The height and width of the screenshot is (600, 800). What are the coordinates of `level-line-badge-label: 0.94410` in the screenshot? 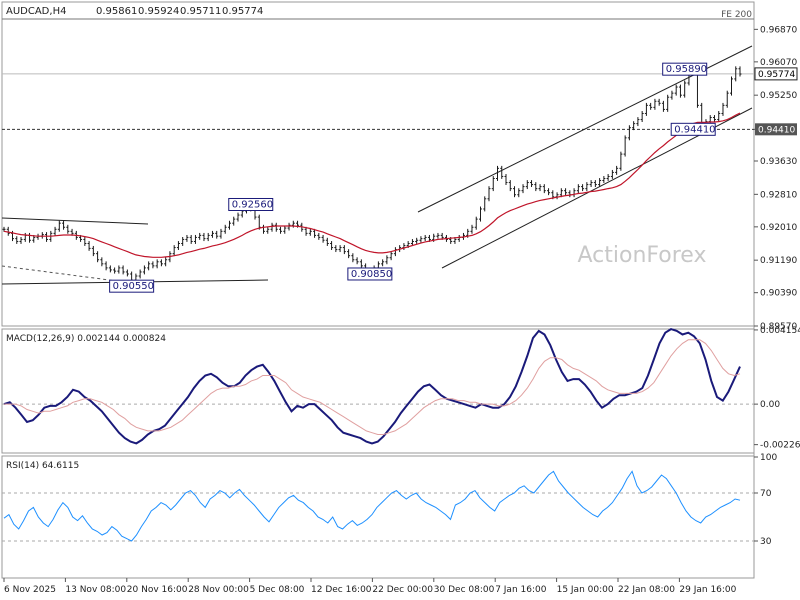 It's located at (776, 130).